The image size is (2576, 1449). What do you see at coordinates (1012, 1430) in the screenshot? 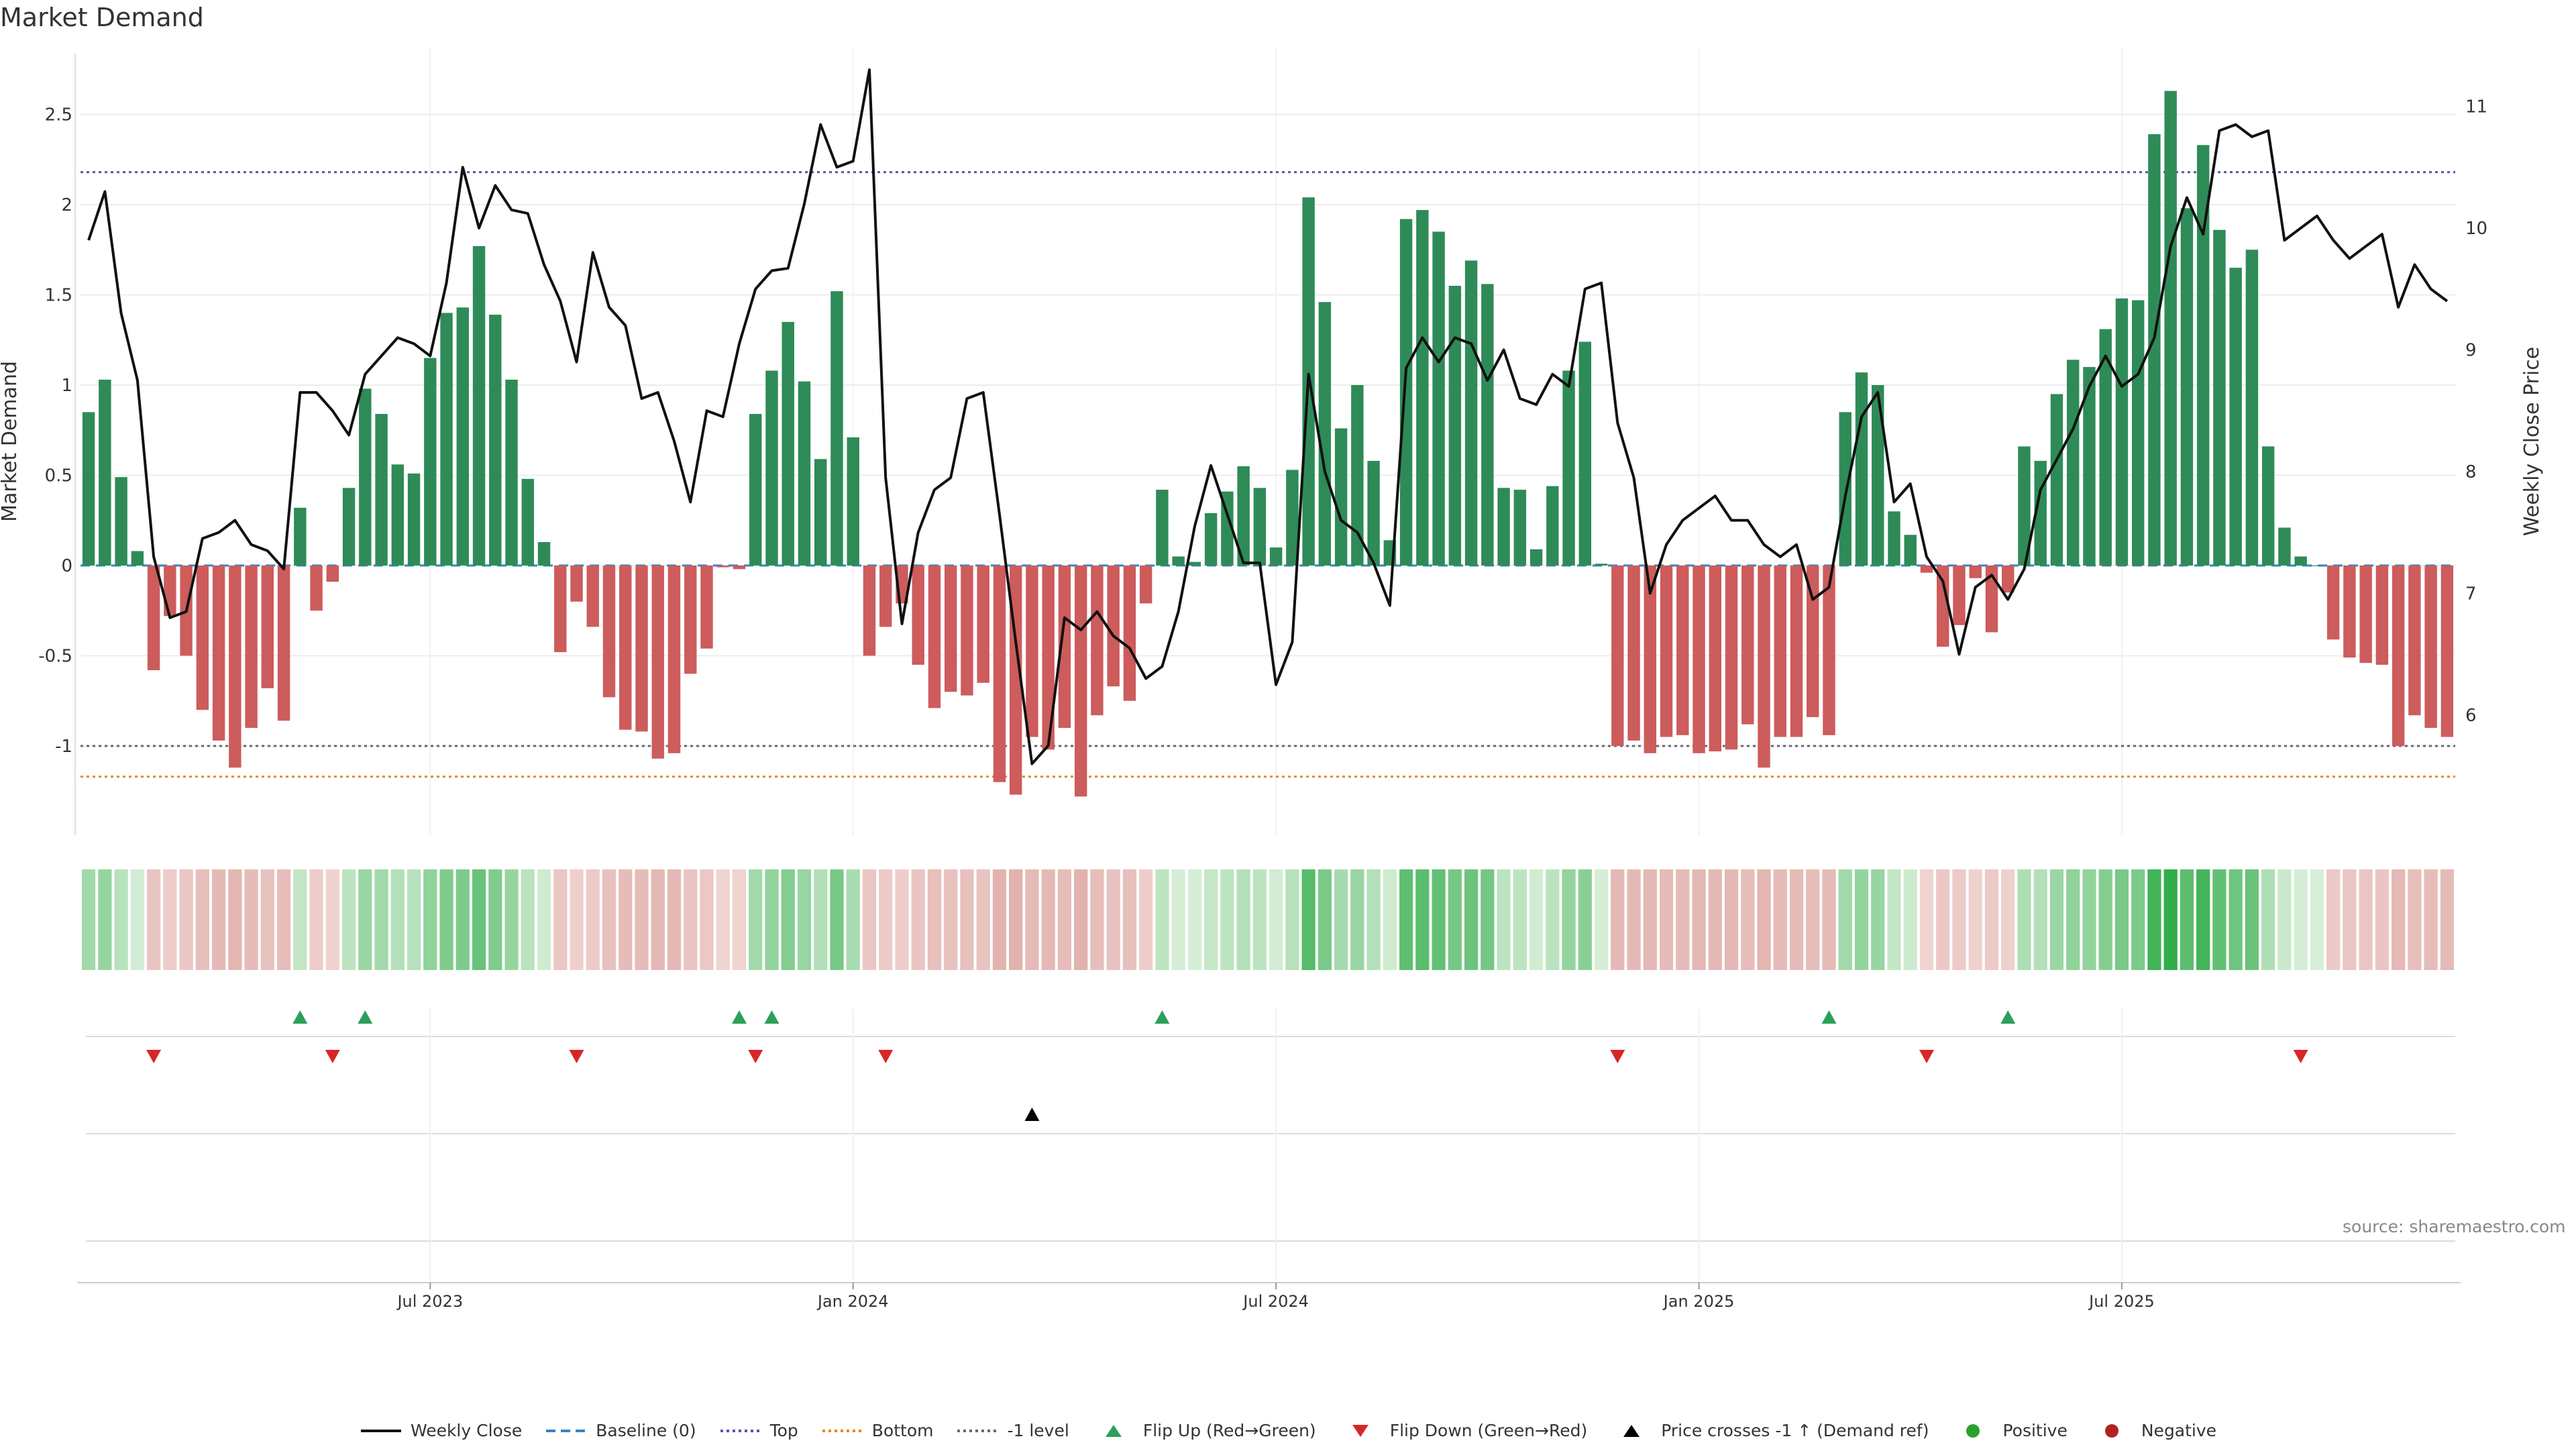
I see `legend-item: -1 level` at bounding box center [1012, 1430].